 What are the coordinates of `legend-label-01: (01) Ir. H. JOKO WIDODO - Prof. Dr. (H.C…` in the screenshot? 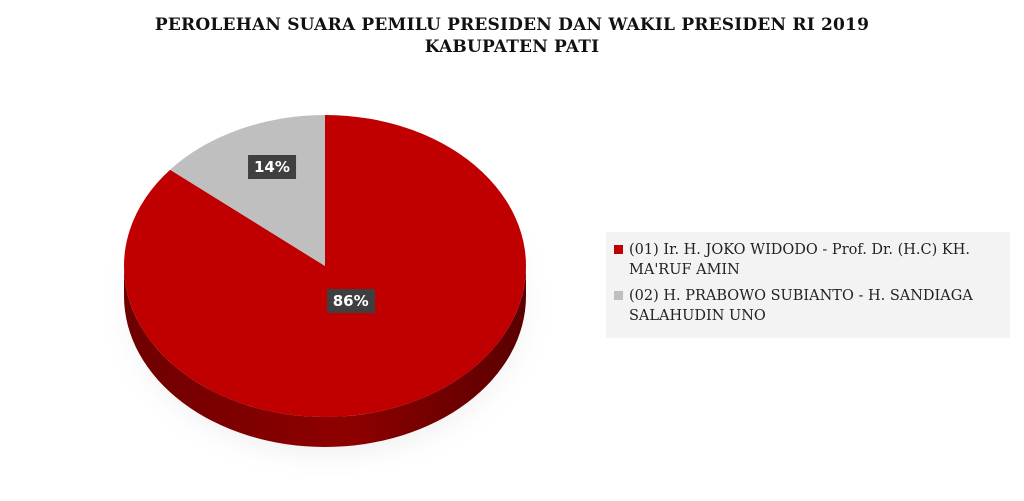 It's located at (799, 260).